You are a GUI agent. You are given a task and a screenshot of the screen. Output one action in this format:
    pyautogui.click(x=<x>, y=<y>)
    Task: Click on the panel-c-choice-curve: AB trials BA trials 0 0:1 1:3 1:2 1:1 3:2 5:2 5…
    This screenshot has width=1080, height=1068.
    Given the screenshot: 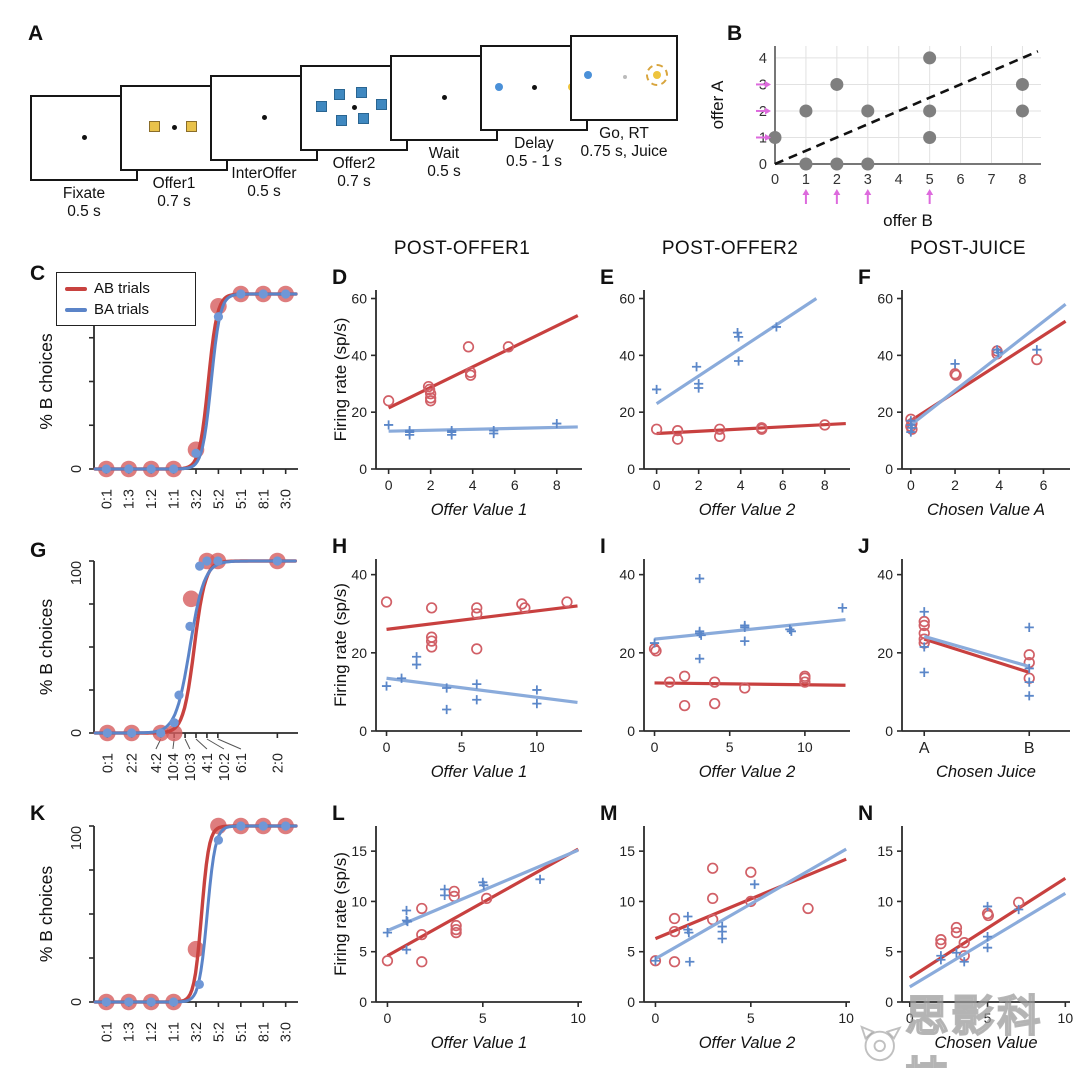 What is the action you would take?
    pyautogui.click(x=171, y=392)
    